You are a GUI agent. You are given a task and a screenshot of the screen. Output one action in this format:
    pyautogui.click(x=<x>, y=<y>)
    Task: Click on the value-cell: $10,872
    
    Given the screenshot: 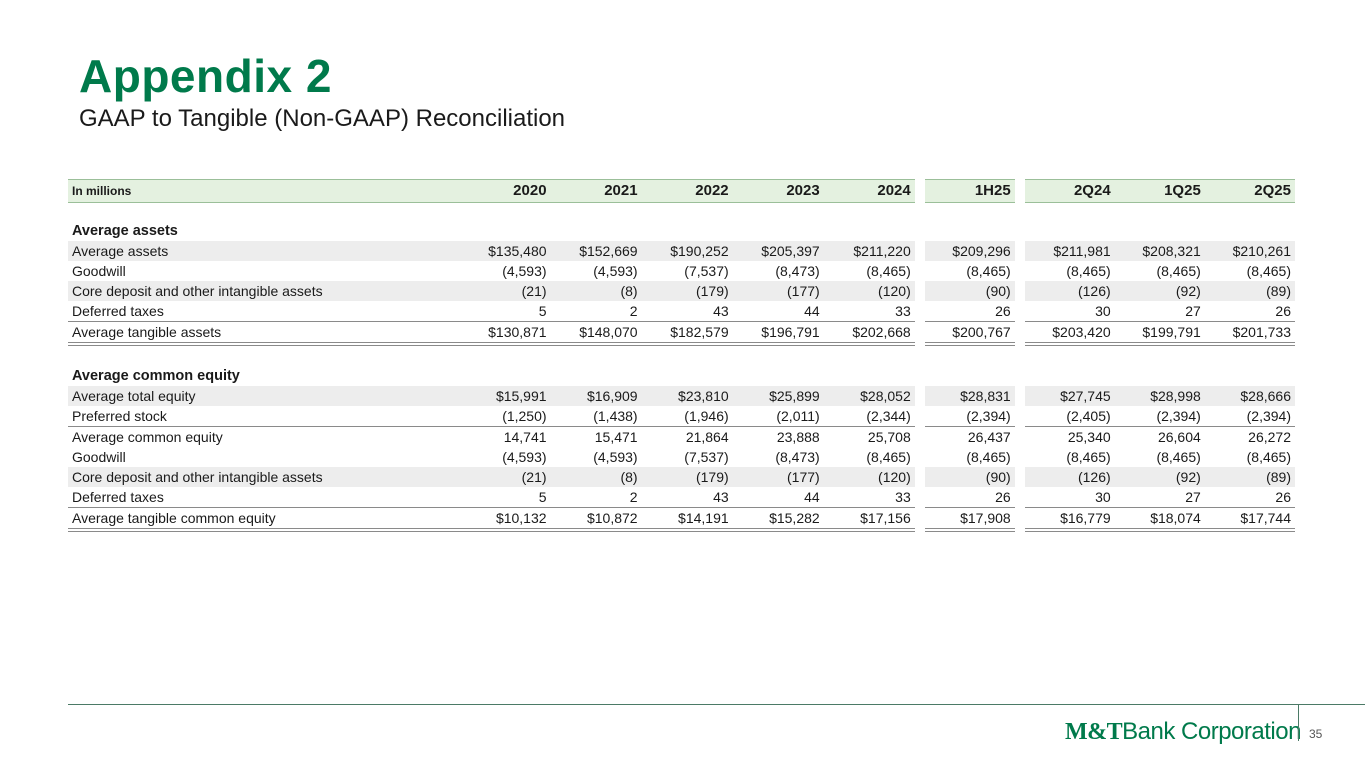 What is the action you would take?
    pyautogui.click(x=596, y=519)
    